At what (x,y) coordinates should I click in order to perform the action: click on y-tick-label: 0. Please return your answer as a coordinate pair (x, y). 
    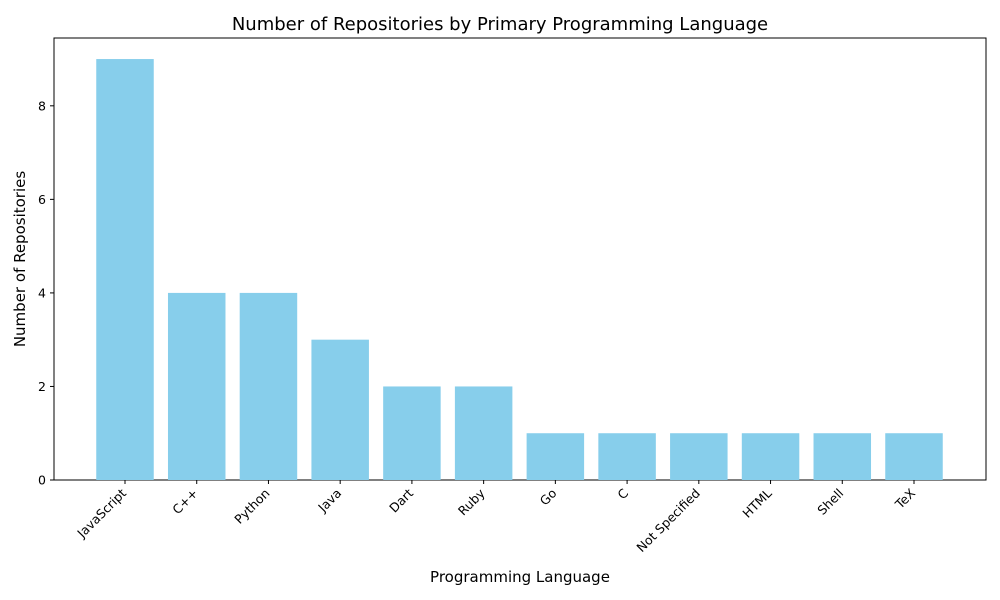
    Looking at the image, I should click on (42, 480).